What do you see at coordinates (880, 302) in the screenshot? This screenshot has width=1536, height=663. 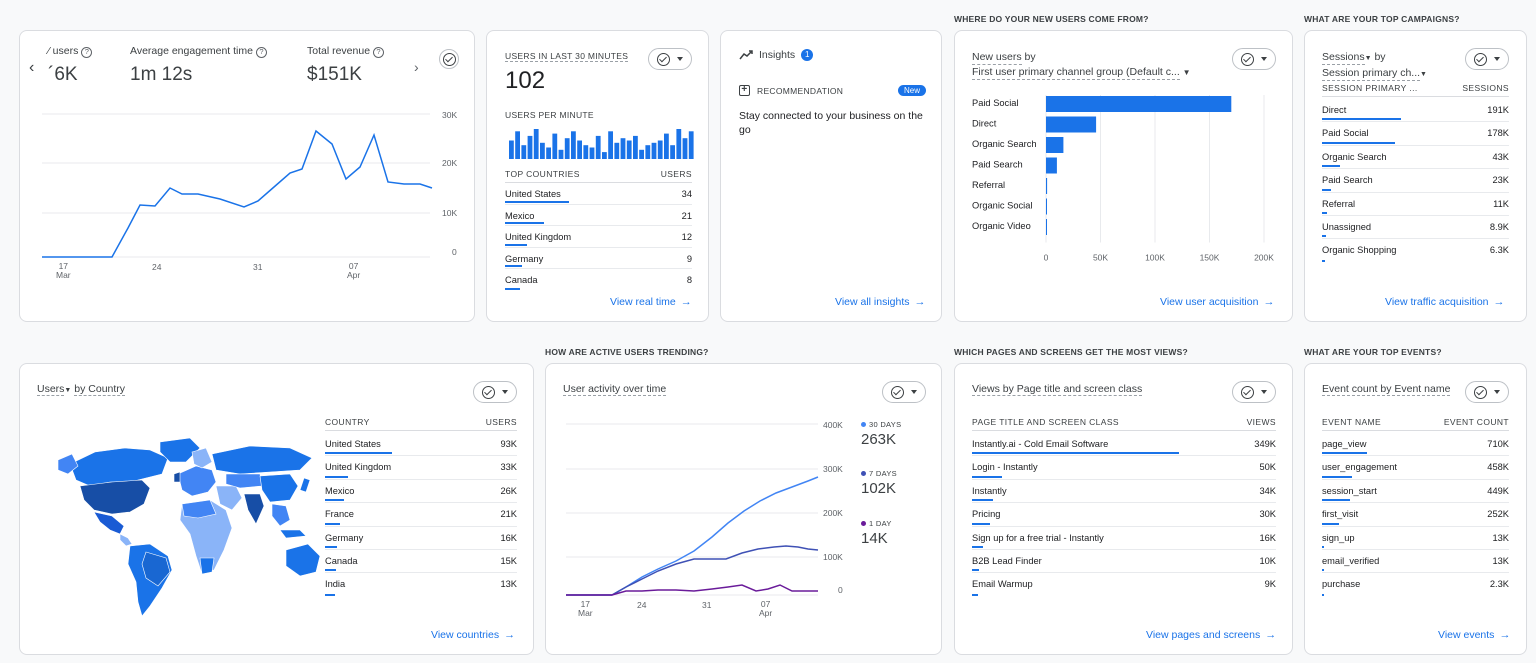 I see `view-all-insights-link: View all insights →` at bounding box center [880, 302].